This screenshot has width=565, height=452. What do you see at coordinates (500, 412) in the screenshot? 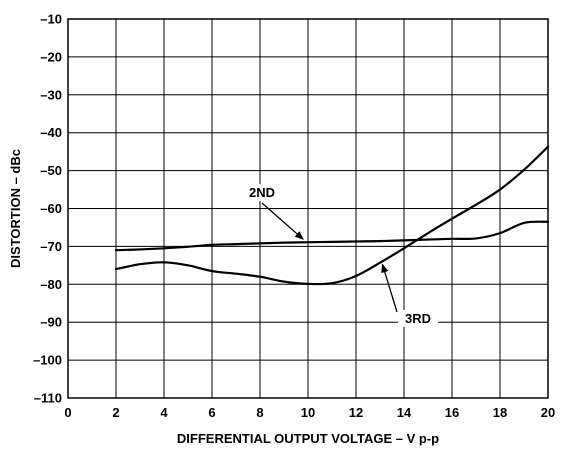
I see `x-tick-label: 18` at bounding box center [500, 412].